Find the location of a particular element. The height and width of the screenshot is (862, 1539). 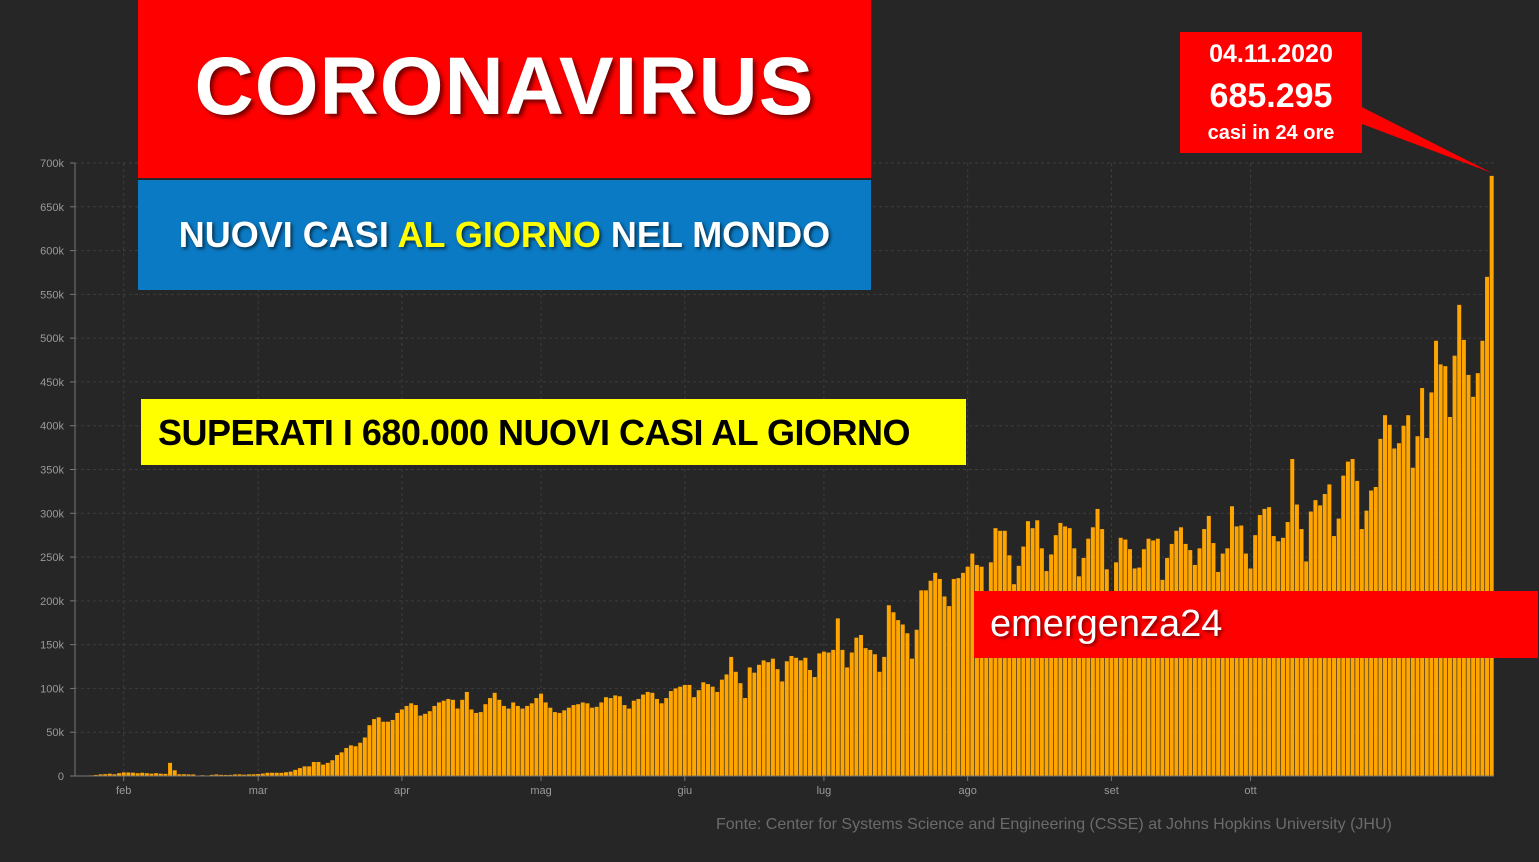

x-tick-label: mag is located at coordinates (540, 791).